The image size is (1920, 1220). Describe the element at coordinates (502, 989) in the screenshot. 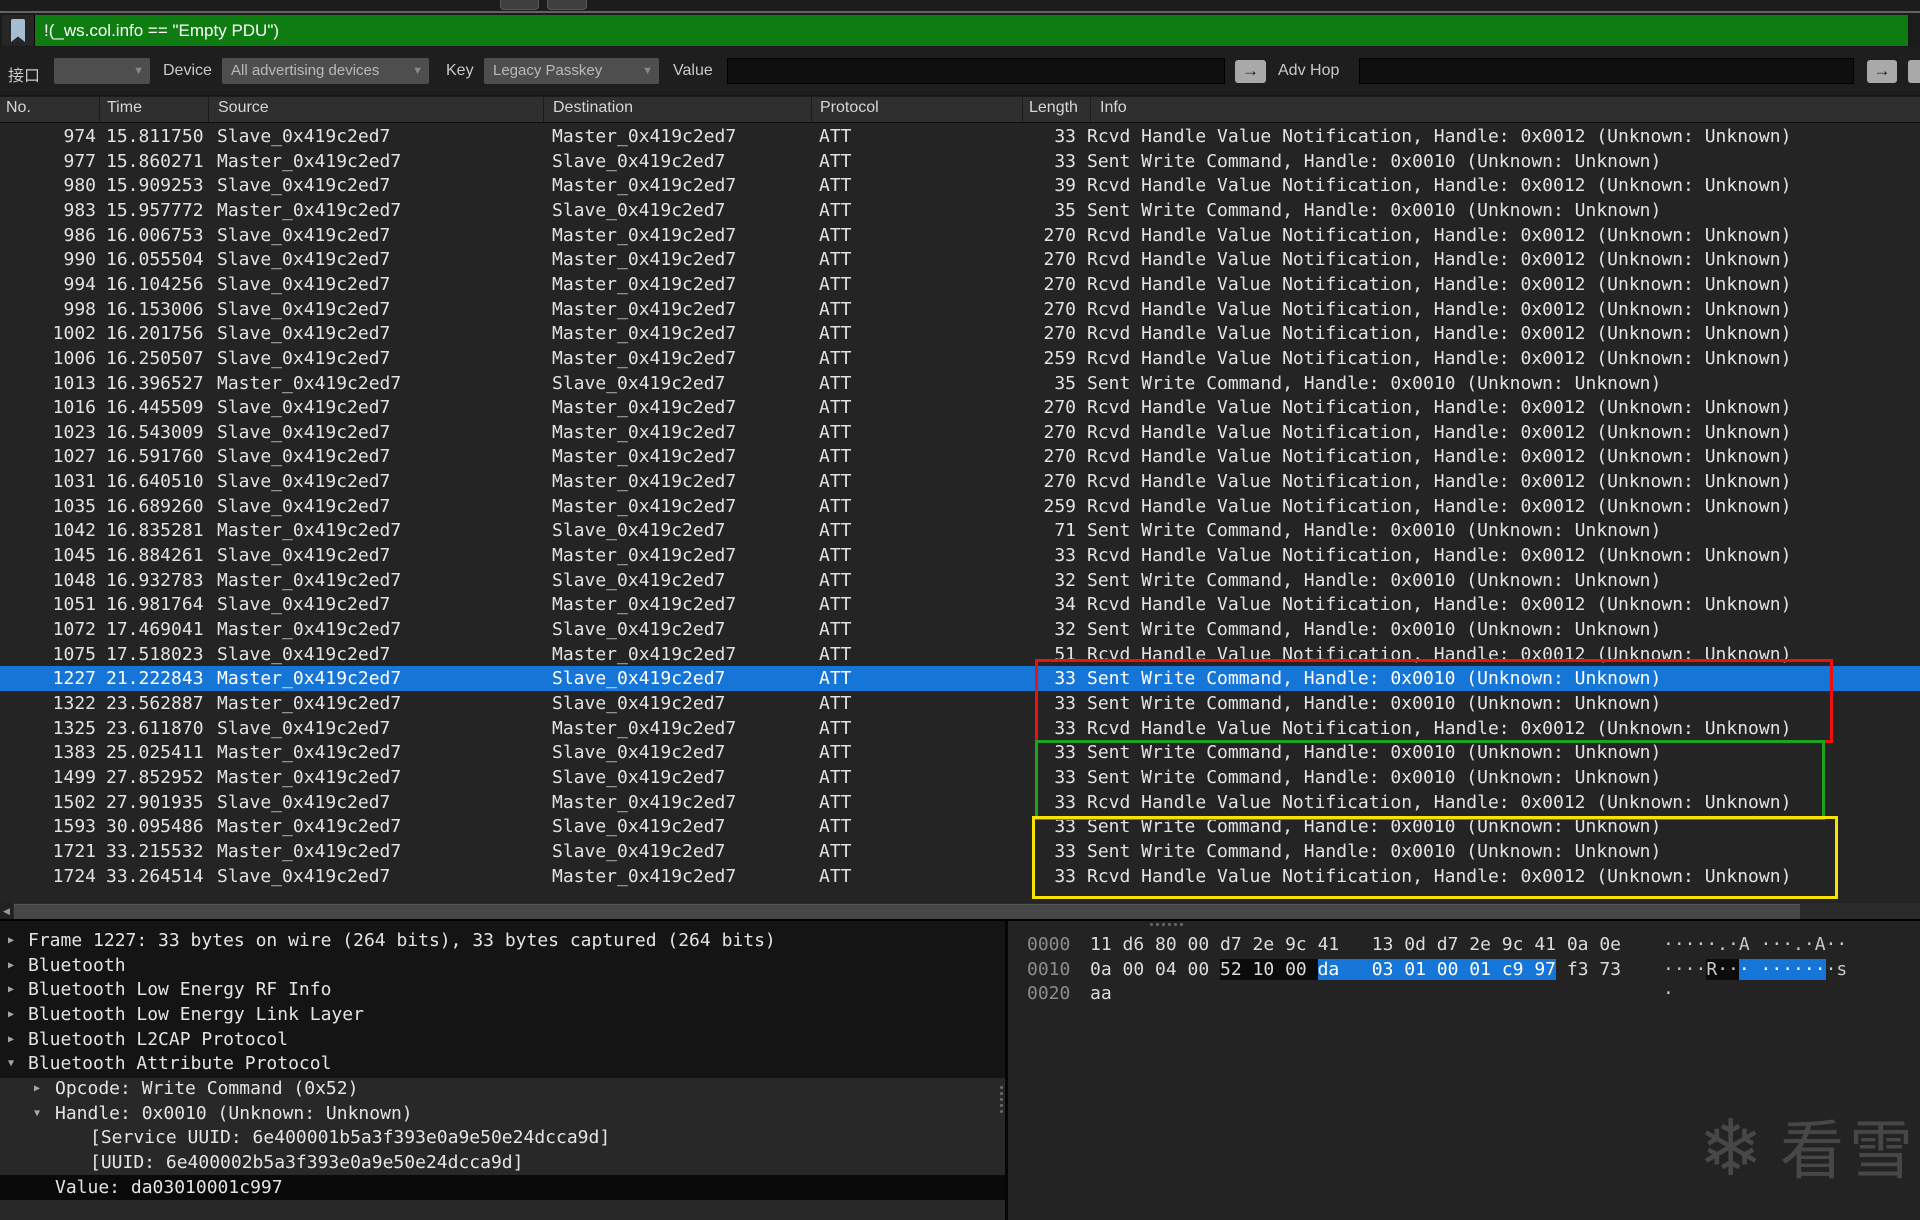

I see `detail-line: ▶ Bluetooth Low Energy RF Info` at that location.